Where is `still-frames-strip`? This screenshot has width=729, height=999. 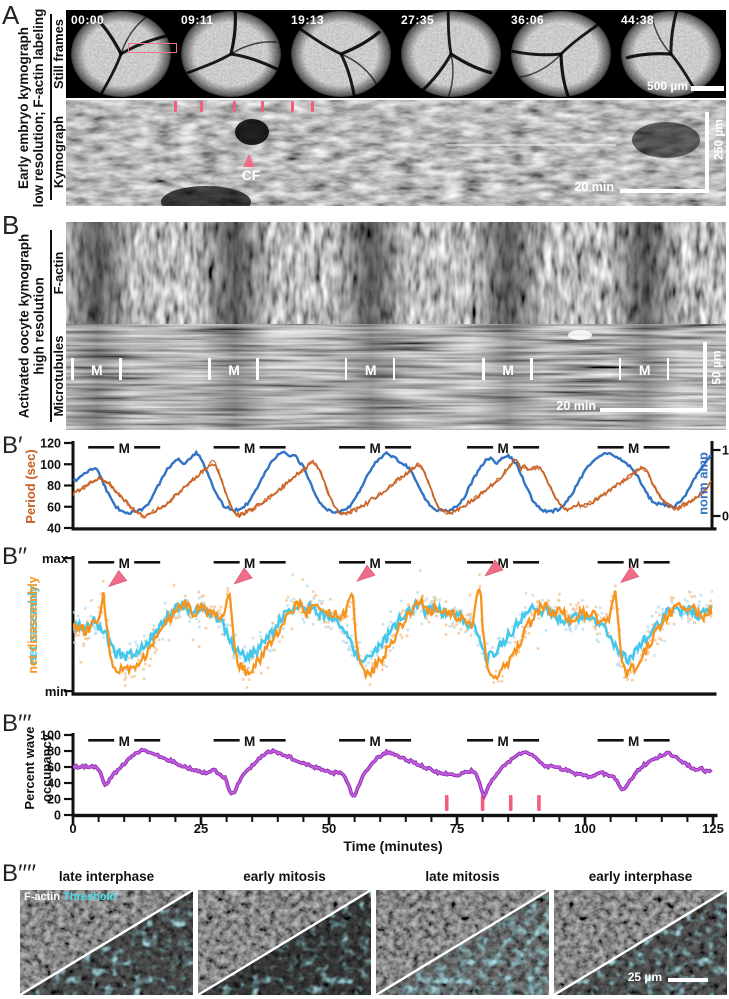
still-frames-strip is located at coordinates (396, 54).